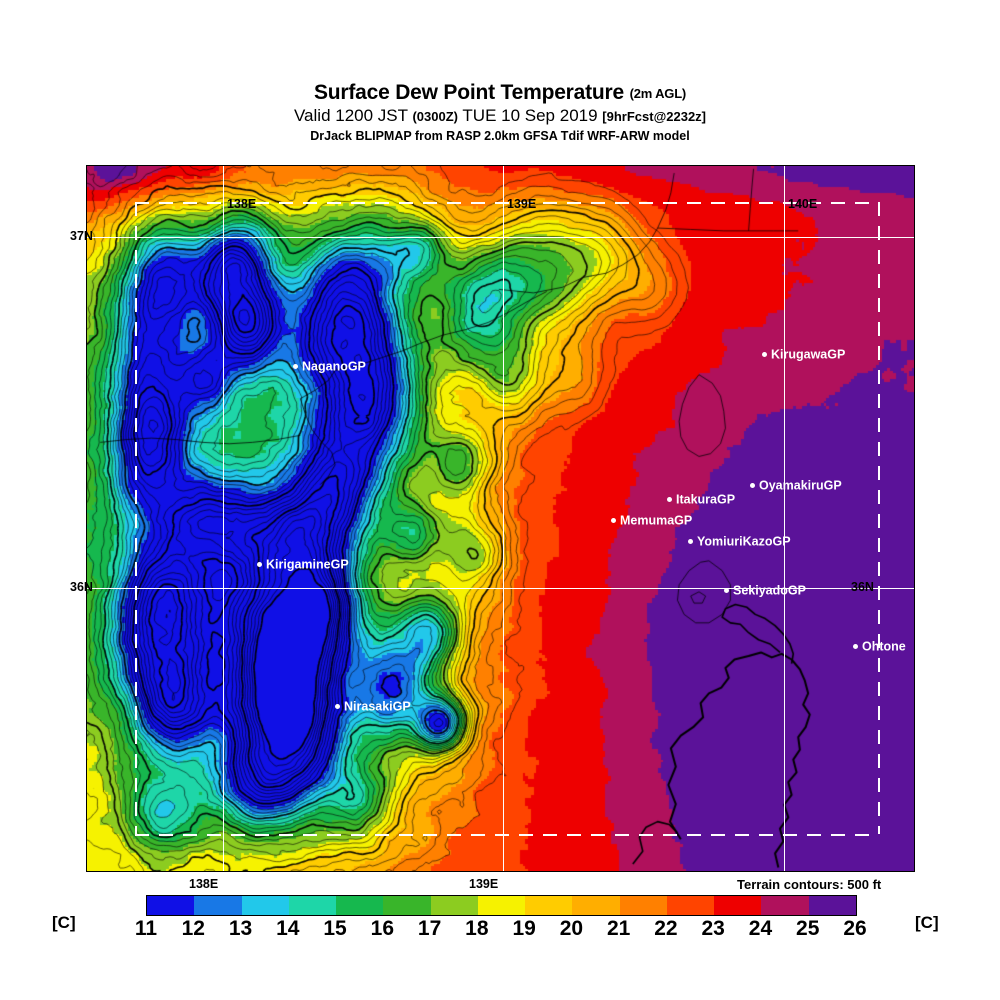  I want to click on colorbar-unit-right: [C], so click(927, 922).